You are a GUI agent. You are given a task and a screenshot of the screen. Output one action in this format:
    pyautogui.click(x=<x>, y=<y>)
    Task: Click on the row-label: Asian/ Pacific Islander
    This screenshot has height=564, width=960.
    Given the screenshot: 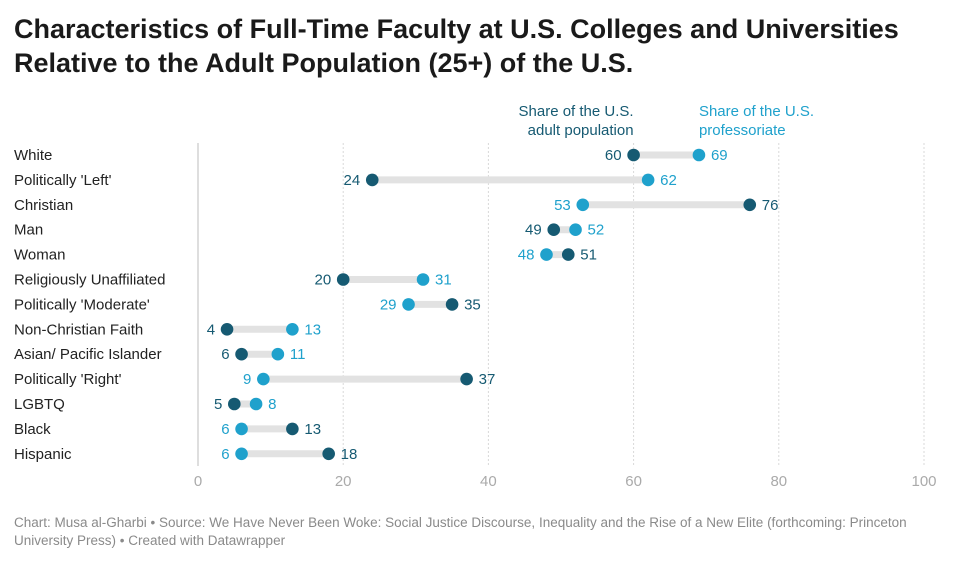 What is the action you would take?
    pyautogui.click(x=88, y=354)
    